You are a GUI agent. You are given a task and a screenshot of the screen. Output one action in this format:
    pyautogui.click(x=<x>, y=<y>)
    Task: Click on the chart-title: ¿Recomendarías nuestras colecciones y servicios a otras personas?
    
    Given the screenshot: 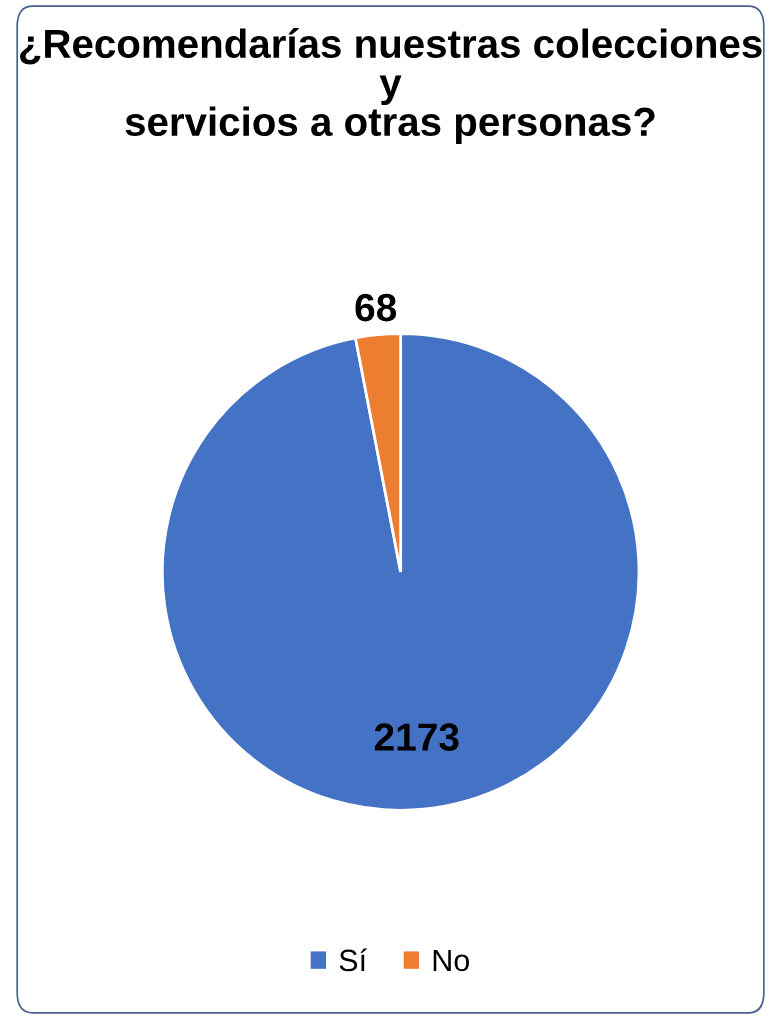 What is the action you would take?
    pyautogui.click(x=391, y=86)
    